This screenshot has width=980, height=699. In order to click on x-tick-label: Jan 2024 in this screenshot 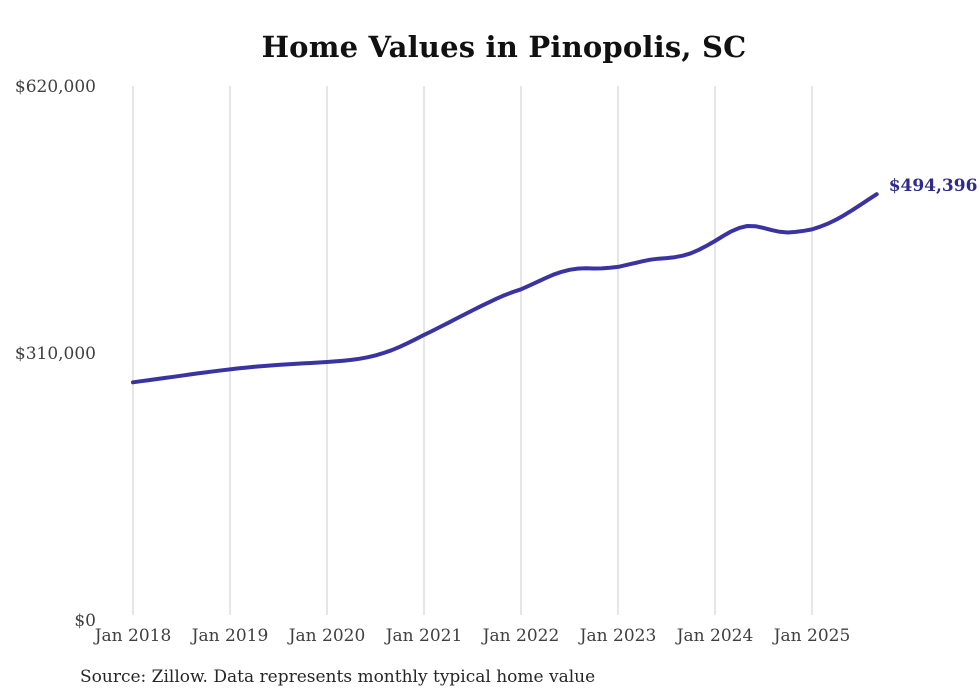, I will do `click(714, 636)`.